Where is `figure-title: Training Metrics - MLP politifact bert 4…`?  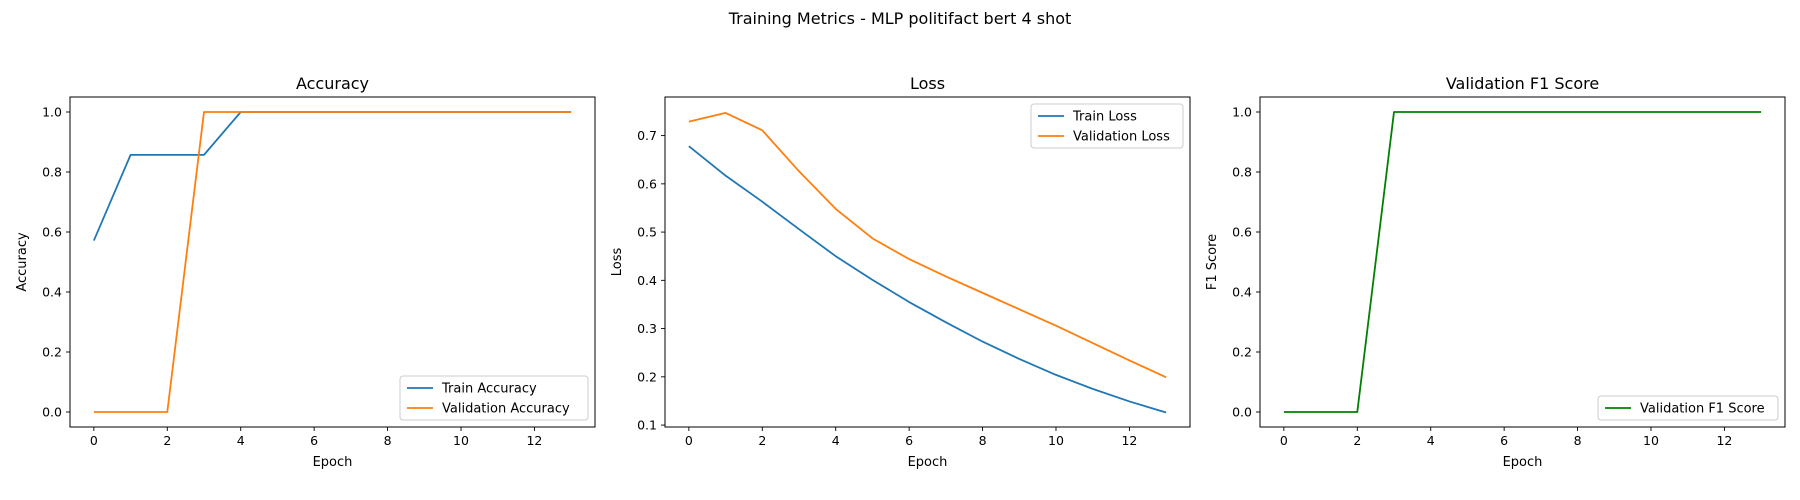
figure-title: Training Metrics - MLP politifact bert 4… is located at coordinates (900, 18).